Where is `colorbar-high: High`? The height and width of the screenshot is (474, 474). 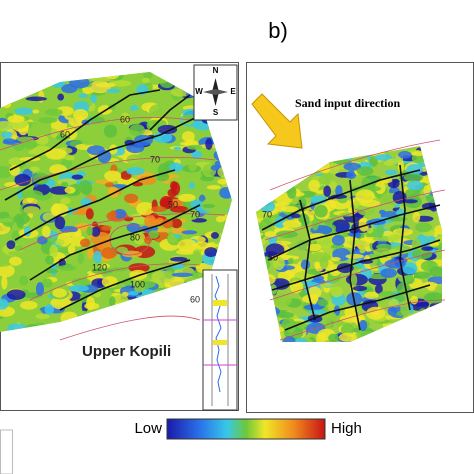 colorbar-high: High is located at coordinates (346, 428).